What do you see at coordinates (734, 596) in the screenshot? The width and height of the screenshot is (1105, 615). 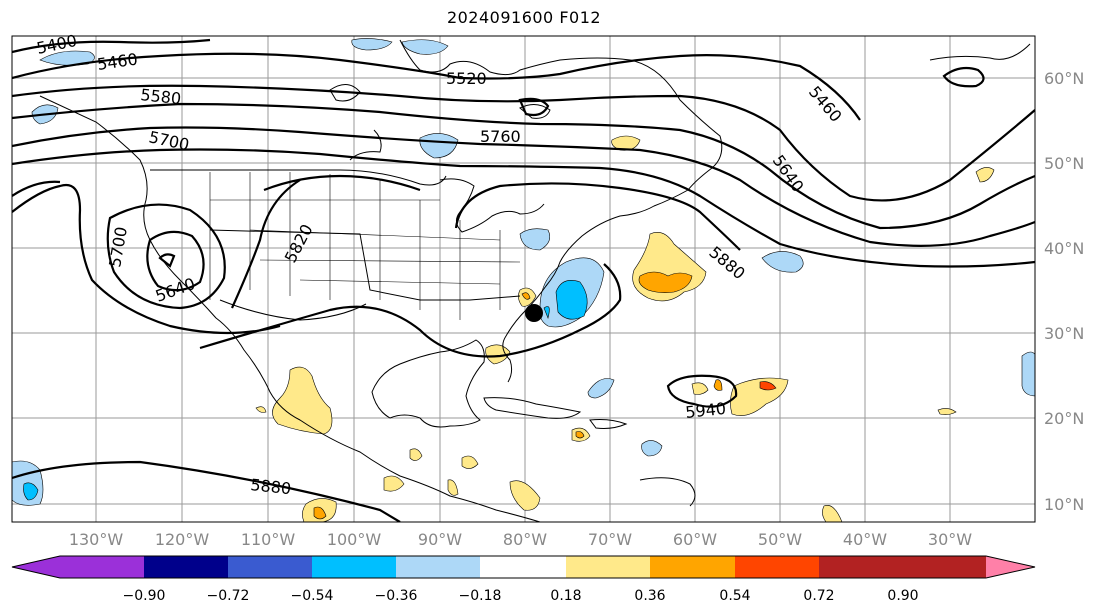 I see `colorbar-label: 0.54` at bounding box center [734, 596].